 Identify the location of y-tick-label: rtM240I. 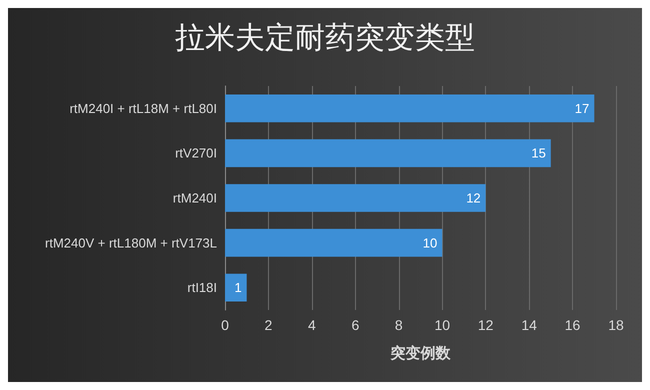
(194, 198).